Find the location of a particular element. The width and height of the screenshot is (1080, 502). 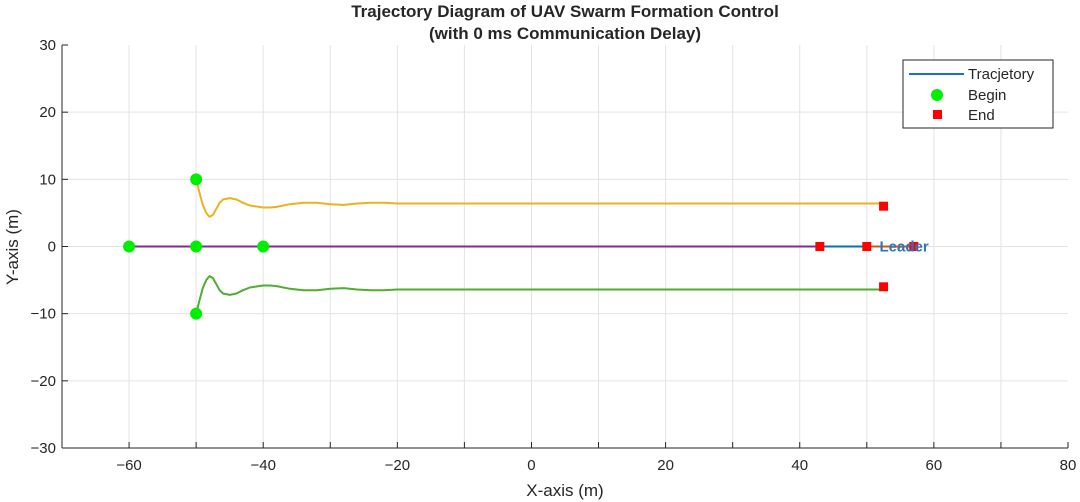

leader-annotation: Leader is located at coordinates (904, 247).